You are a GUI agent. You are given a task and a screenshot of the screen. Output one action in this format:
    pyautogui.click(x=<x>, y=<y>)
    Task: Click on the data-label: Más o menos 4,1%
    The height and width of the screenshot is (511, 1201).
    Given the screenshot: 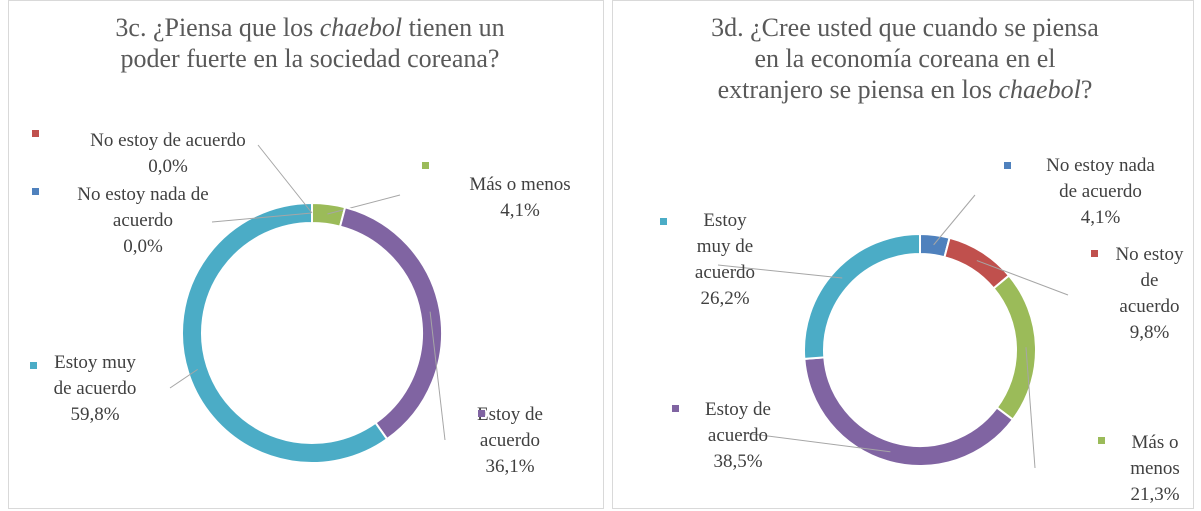 What is the action you would take?
    pyautogui.click(x=520, y=198)
    